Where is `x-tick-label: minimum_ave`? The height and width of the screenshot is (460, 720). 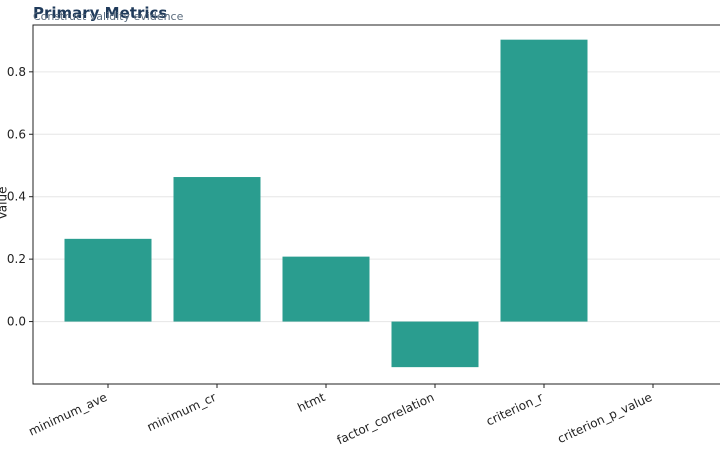 x-tick-label: minimum_ave is located at coordinates (67, 414).